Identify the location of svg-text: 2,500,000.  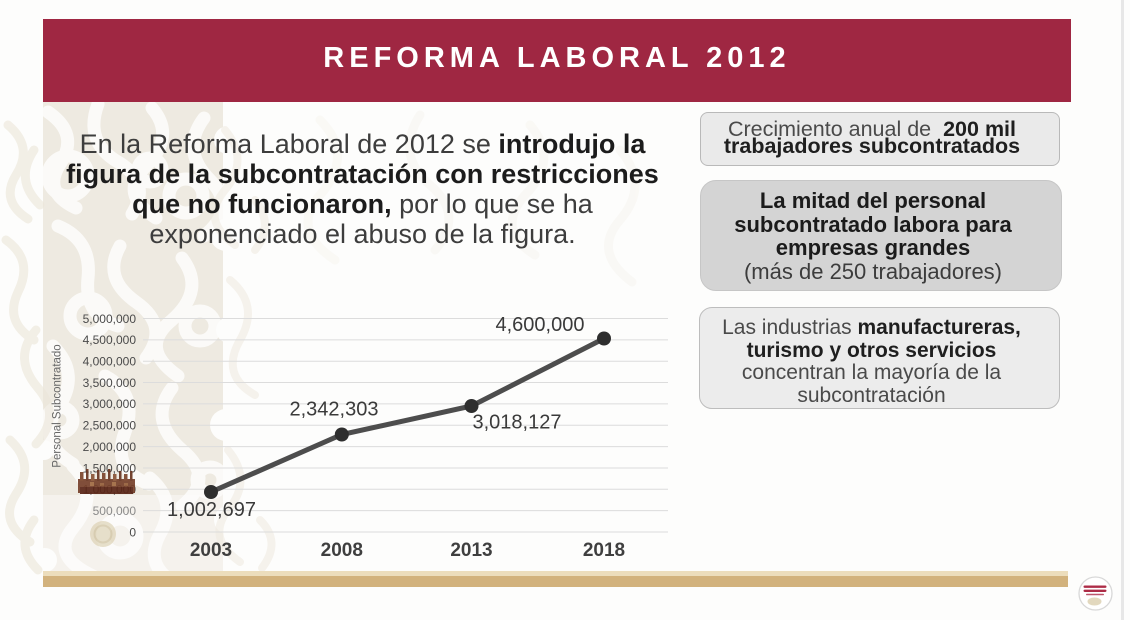
(110, 426).